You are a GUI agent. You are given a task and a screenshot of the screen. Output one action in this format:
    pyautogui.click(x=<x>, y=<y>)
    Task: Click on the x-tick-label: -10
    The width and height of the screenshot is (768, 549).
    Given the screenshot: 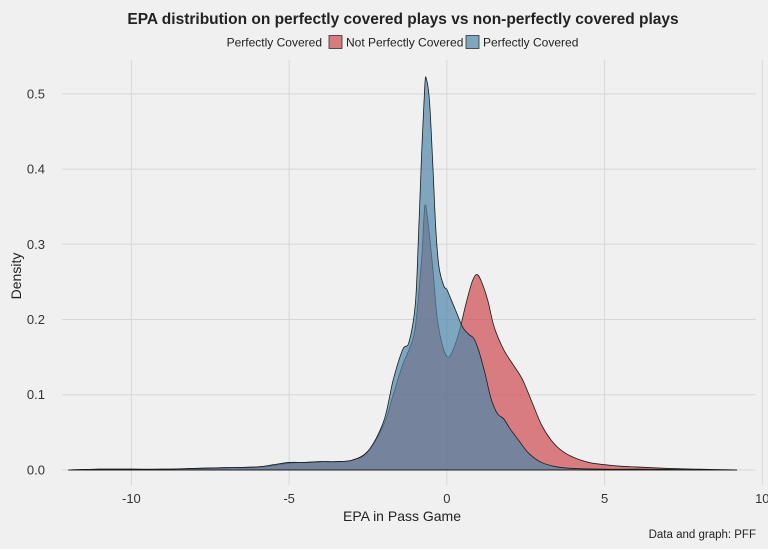 What is the action you would take?
    pyautogui.click(x=131, y=498)
    